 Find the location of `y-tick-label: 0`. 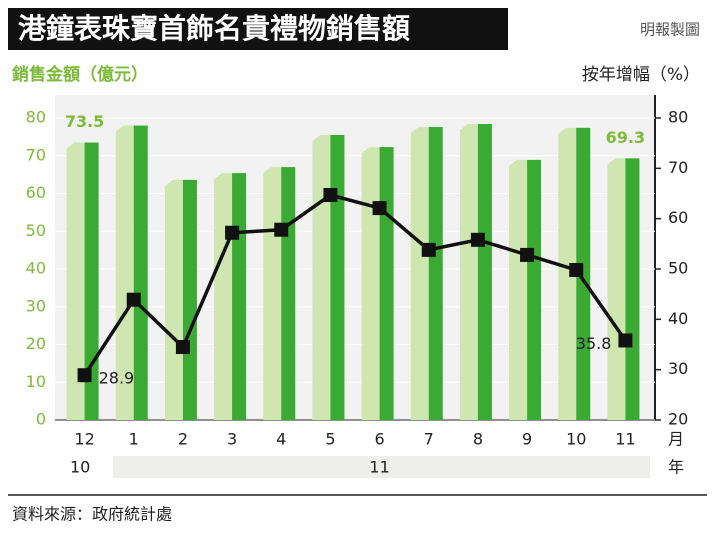

y-tick-label: 0 is located at coordinates (41, 419).